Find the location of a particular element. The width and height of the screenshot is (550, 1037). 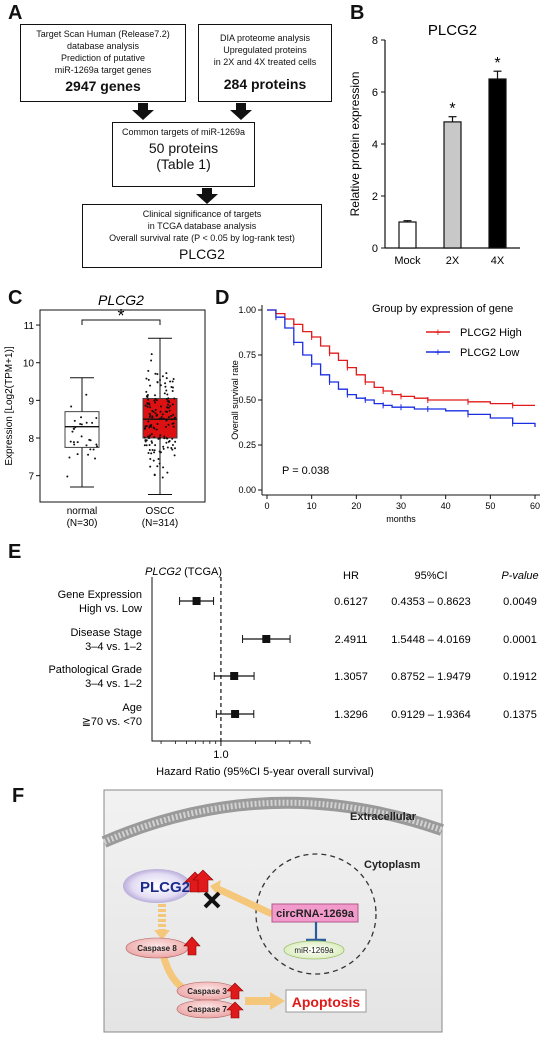

box2-line2: Upregulated proteins is located at coordinates (265, 50).